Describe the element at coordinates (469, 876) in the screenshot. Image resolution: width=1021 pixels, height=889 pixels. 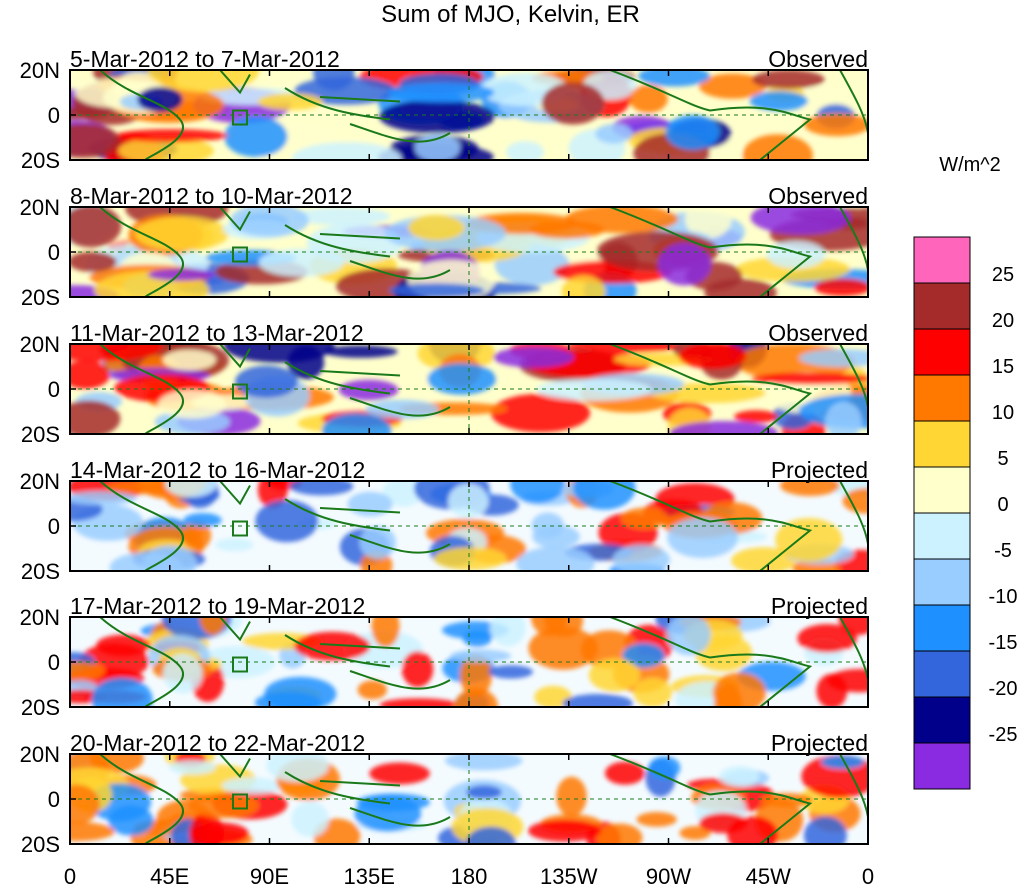
I see `lon-label: 180` at that location.